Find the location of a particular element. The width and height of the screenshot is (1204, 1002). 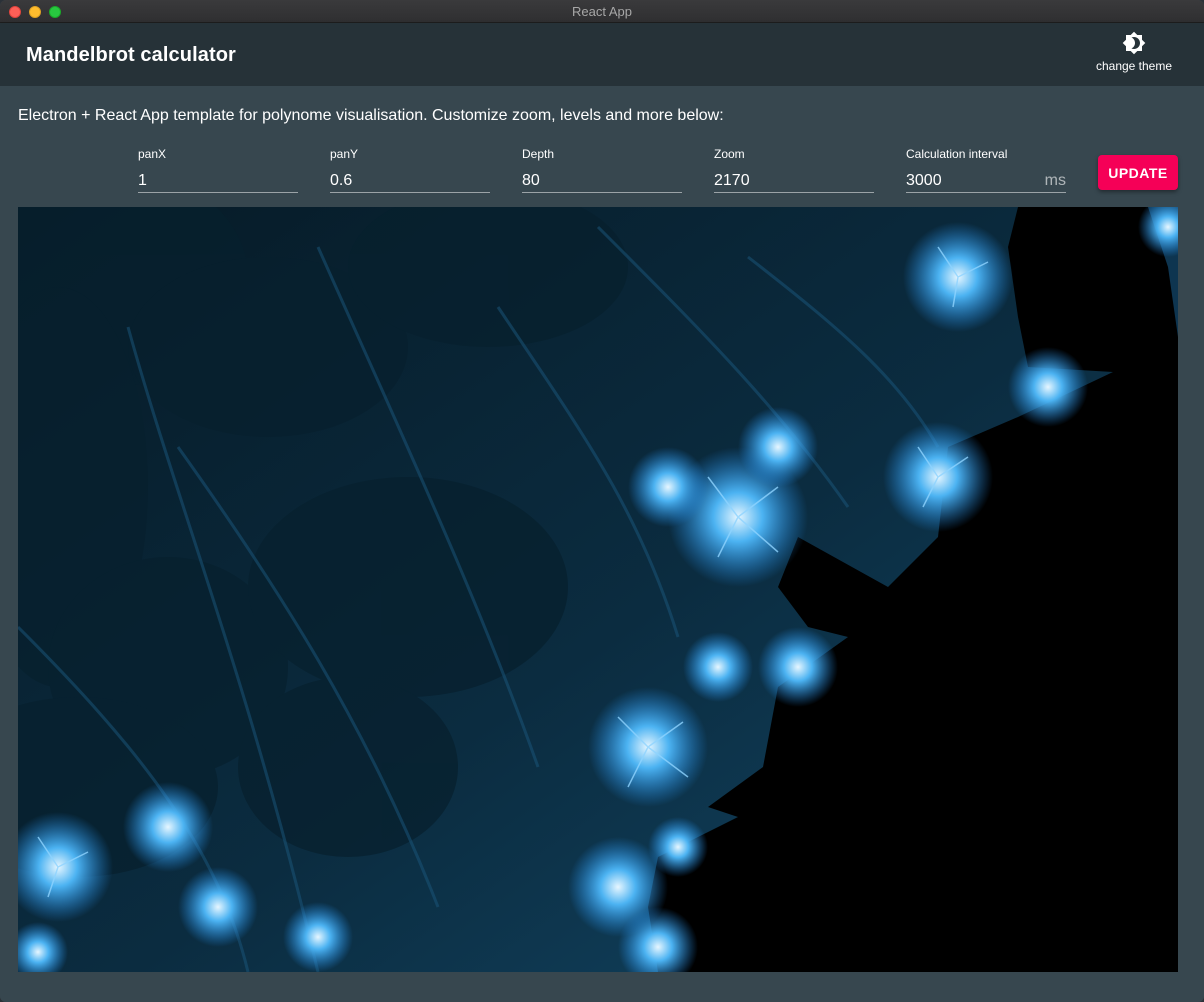

panx-label: panX is located at coordinates (152, 154).